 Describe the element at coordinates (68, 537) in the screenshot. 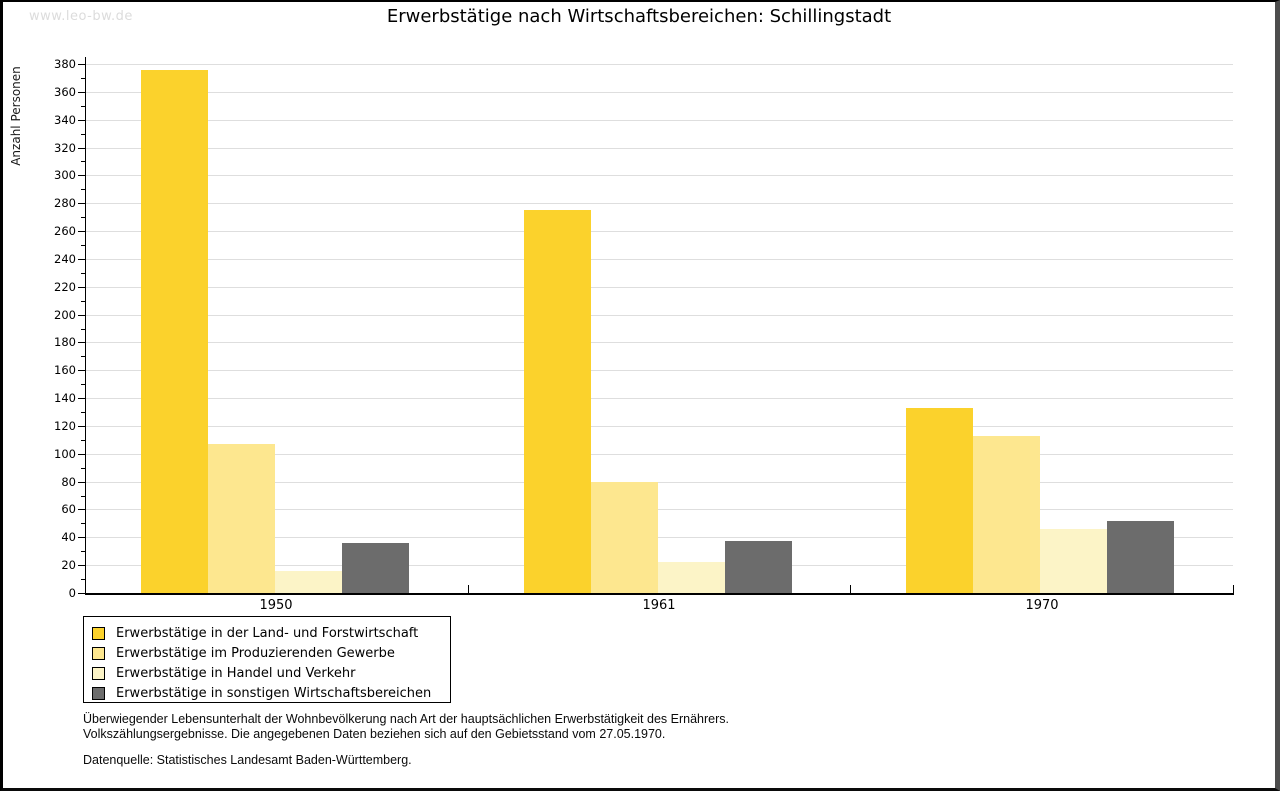

I see `y-tick-label: 40` at that location.